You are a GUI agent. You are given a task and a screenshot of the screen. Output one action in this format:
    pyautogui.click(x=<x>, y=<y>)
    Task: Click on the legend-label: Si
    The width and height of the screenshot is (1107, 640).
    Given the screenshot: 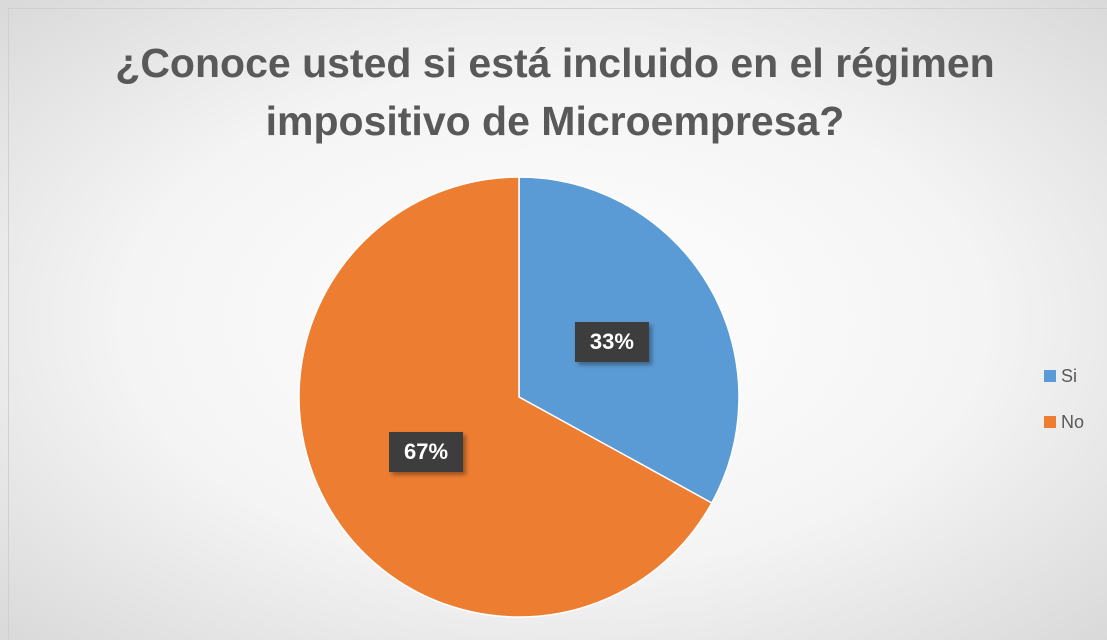 What is the action you would take?
    pyautogui.click(x=1069, y=376)
    